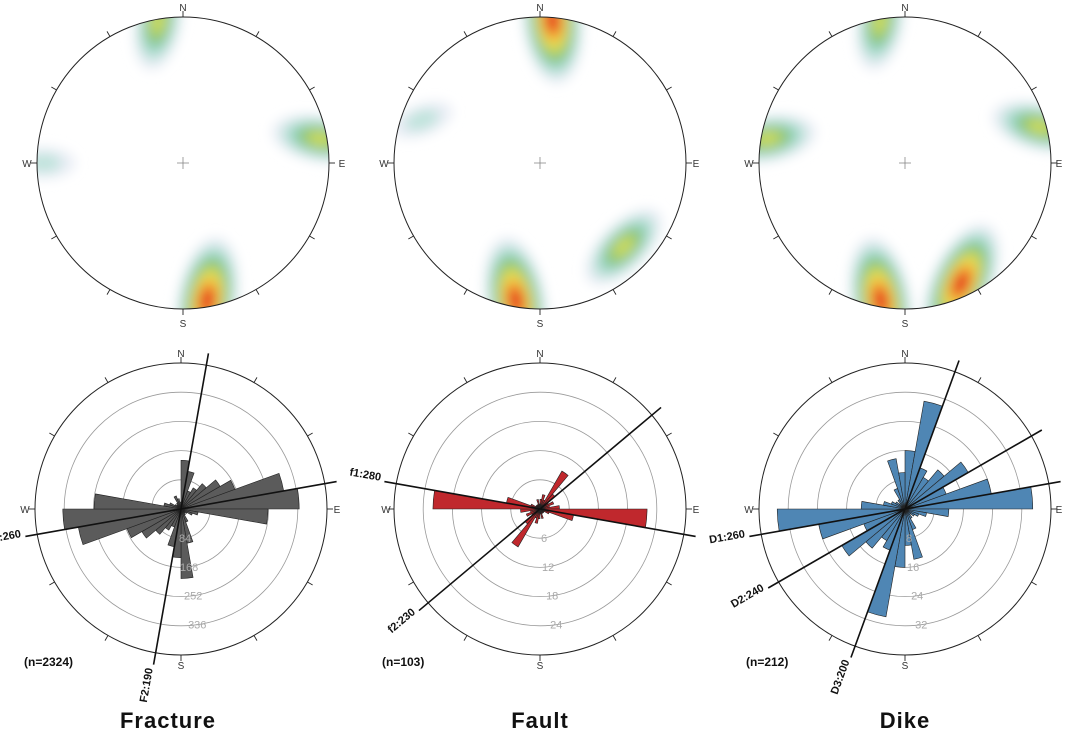 The image size is (1065, 734). What do you see at coordinates (905, 720) in the screenshot?
I see `column-title-dike: Dike` at bounding box center [905, 720].